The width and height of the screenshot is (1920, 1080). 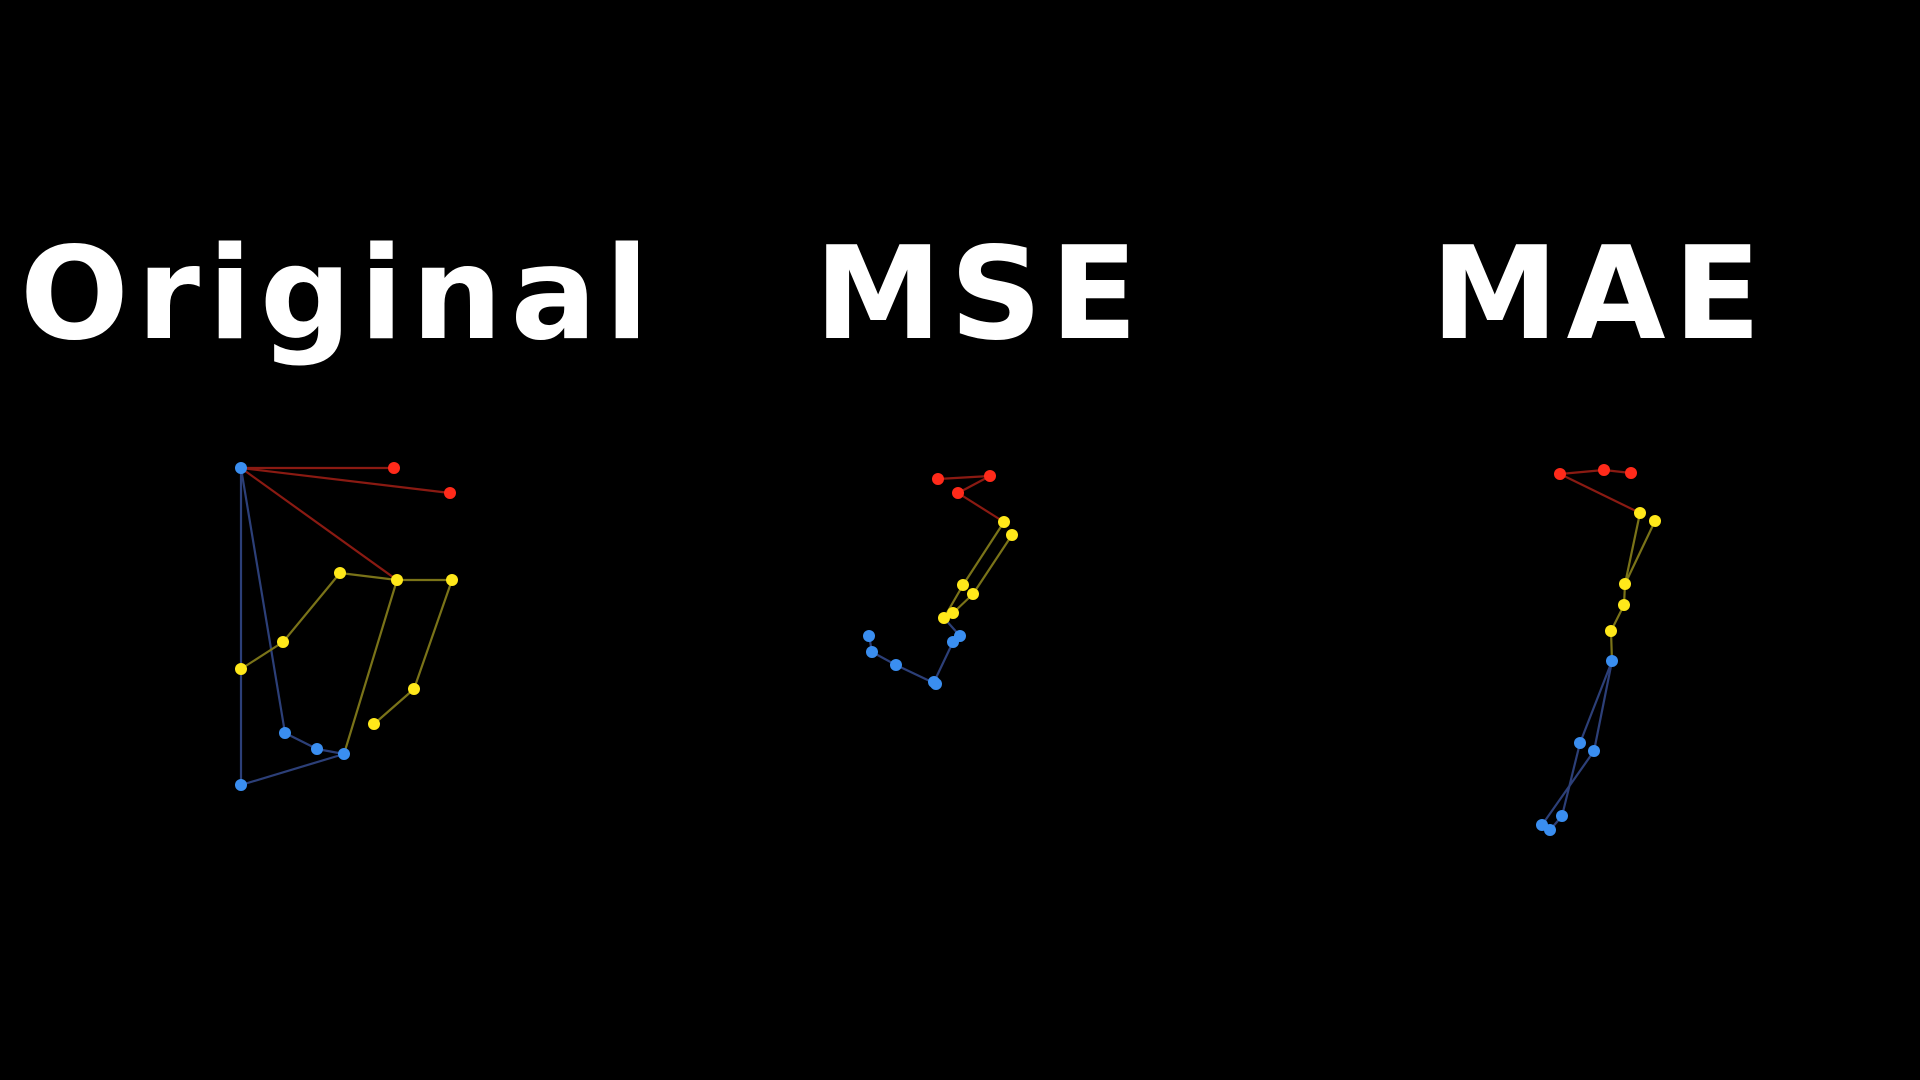 I want to click on bone-l2-l4, so click(x=1571, y=779).